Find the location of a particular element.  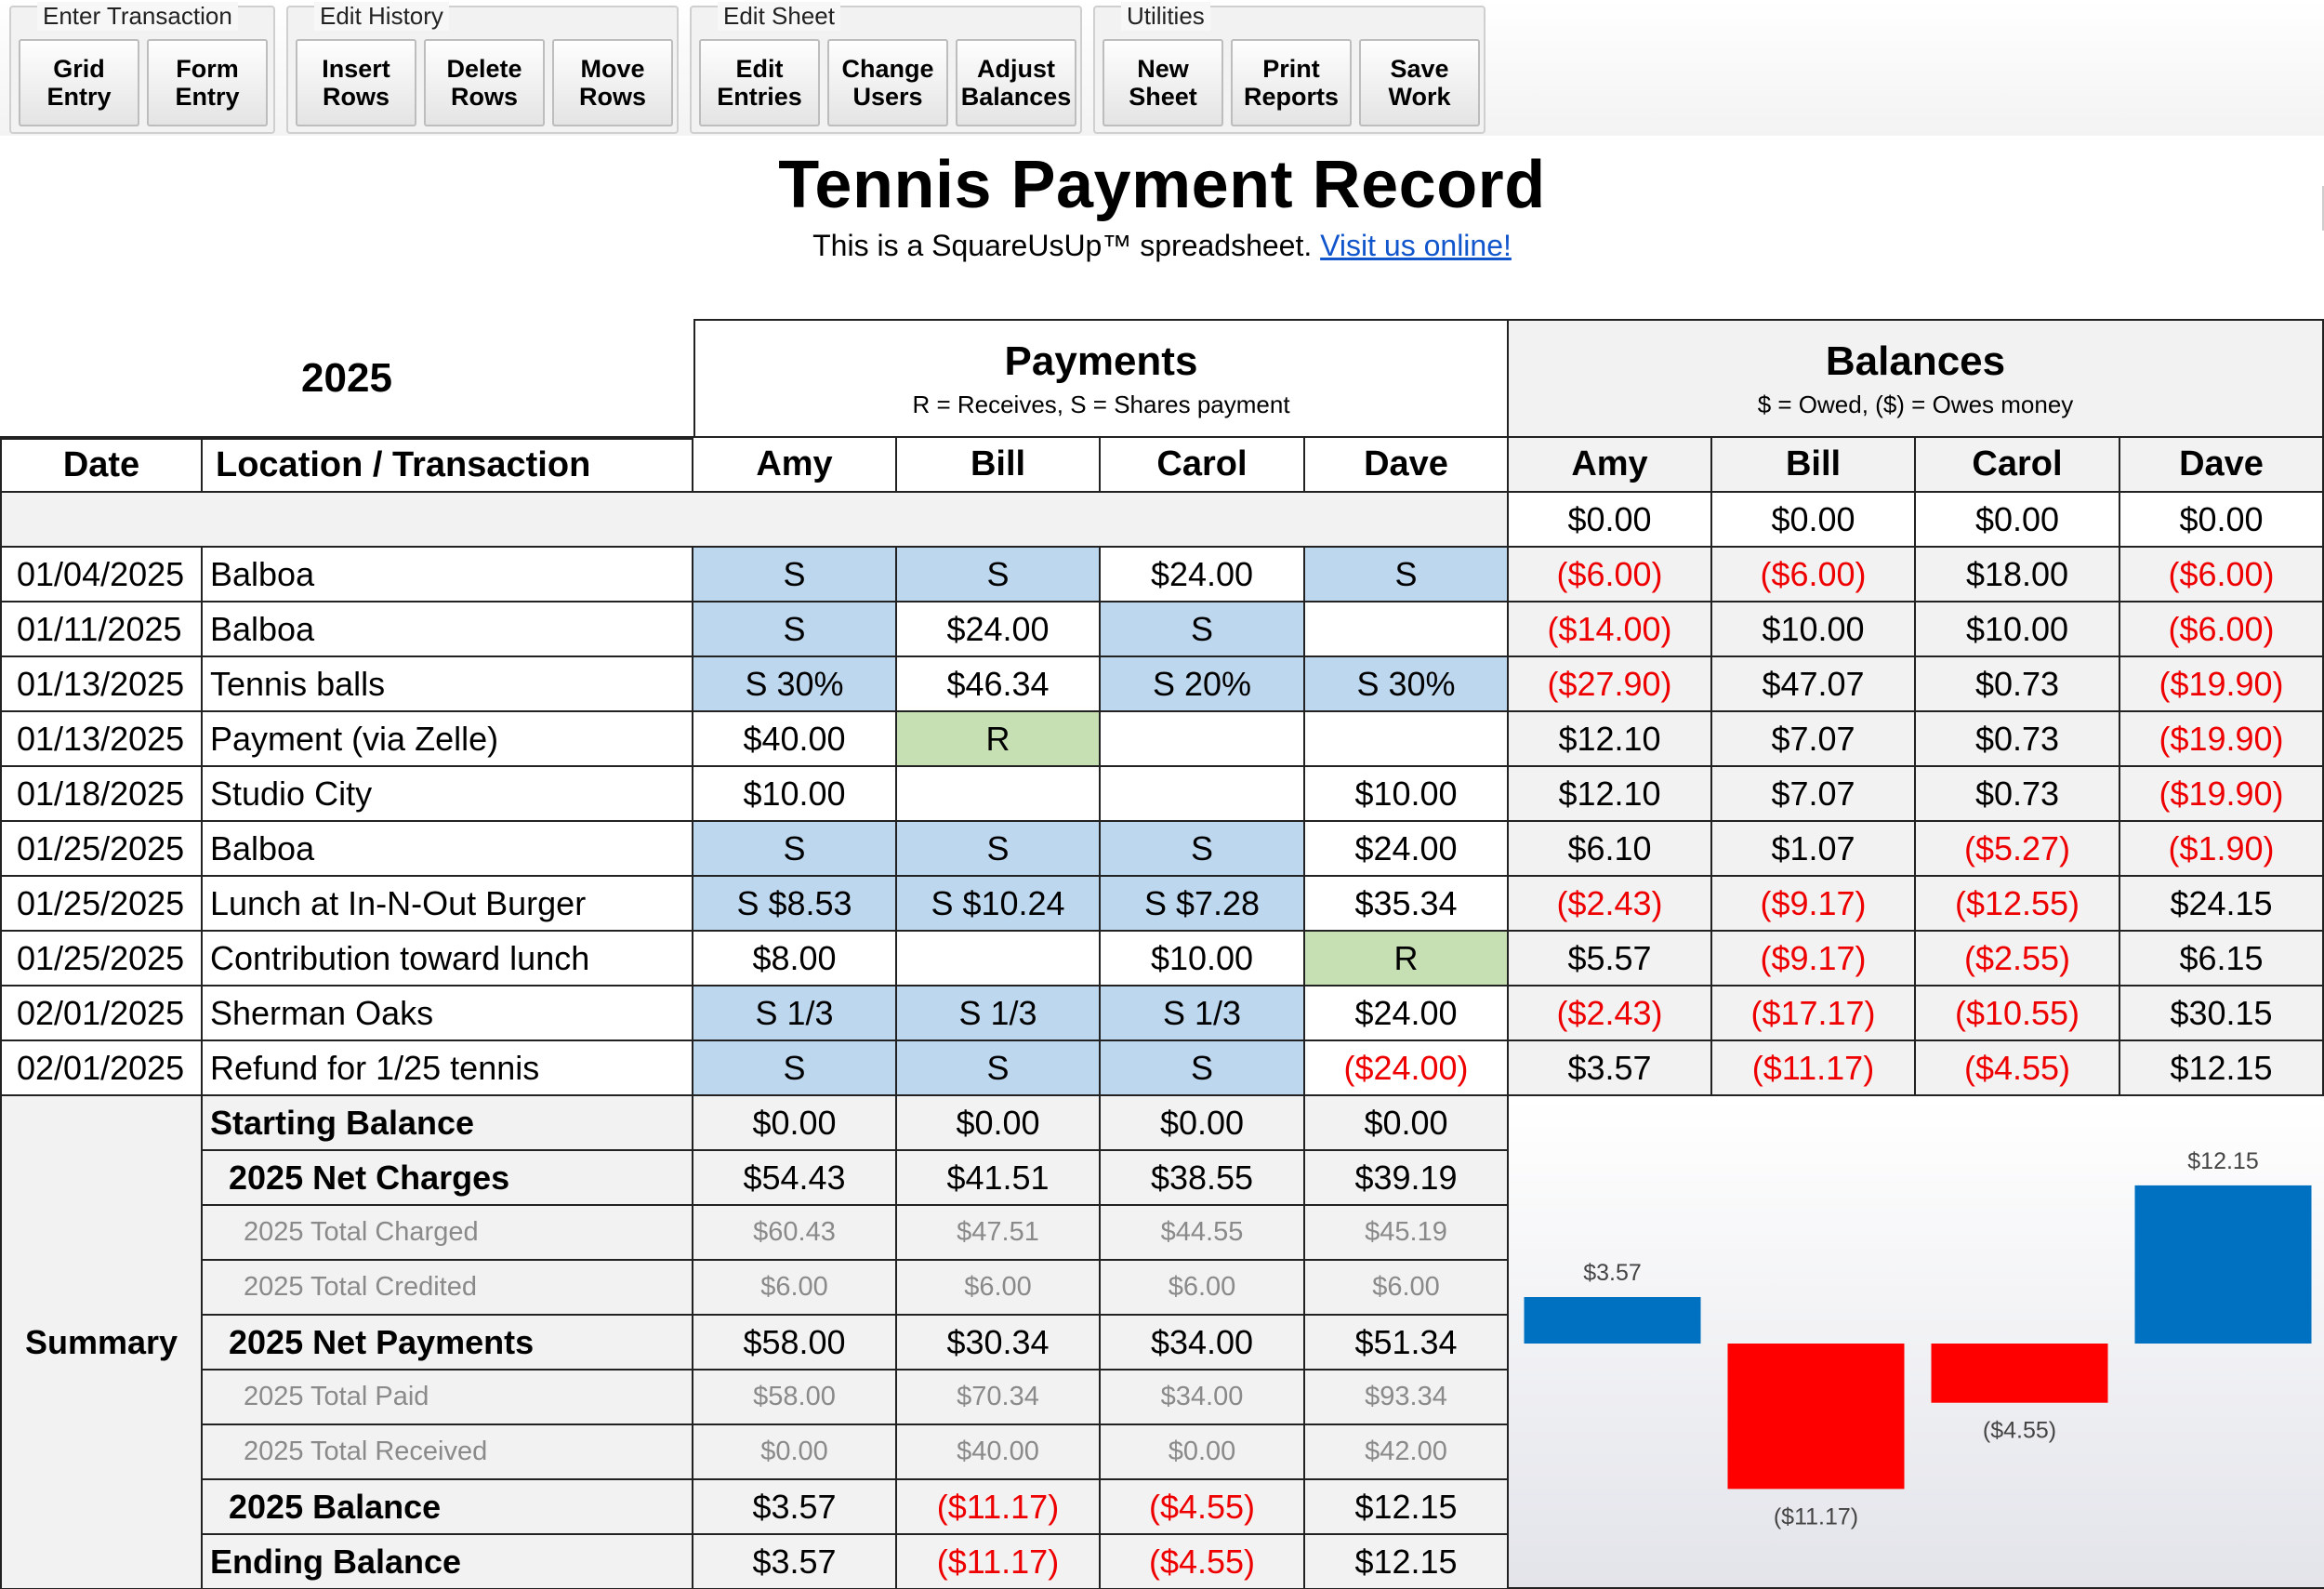

divider is located at coordinates (2323, 208).